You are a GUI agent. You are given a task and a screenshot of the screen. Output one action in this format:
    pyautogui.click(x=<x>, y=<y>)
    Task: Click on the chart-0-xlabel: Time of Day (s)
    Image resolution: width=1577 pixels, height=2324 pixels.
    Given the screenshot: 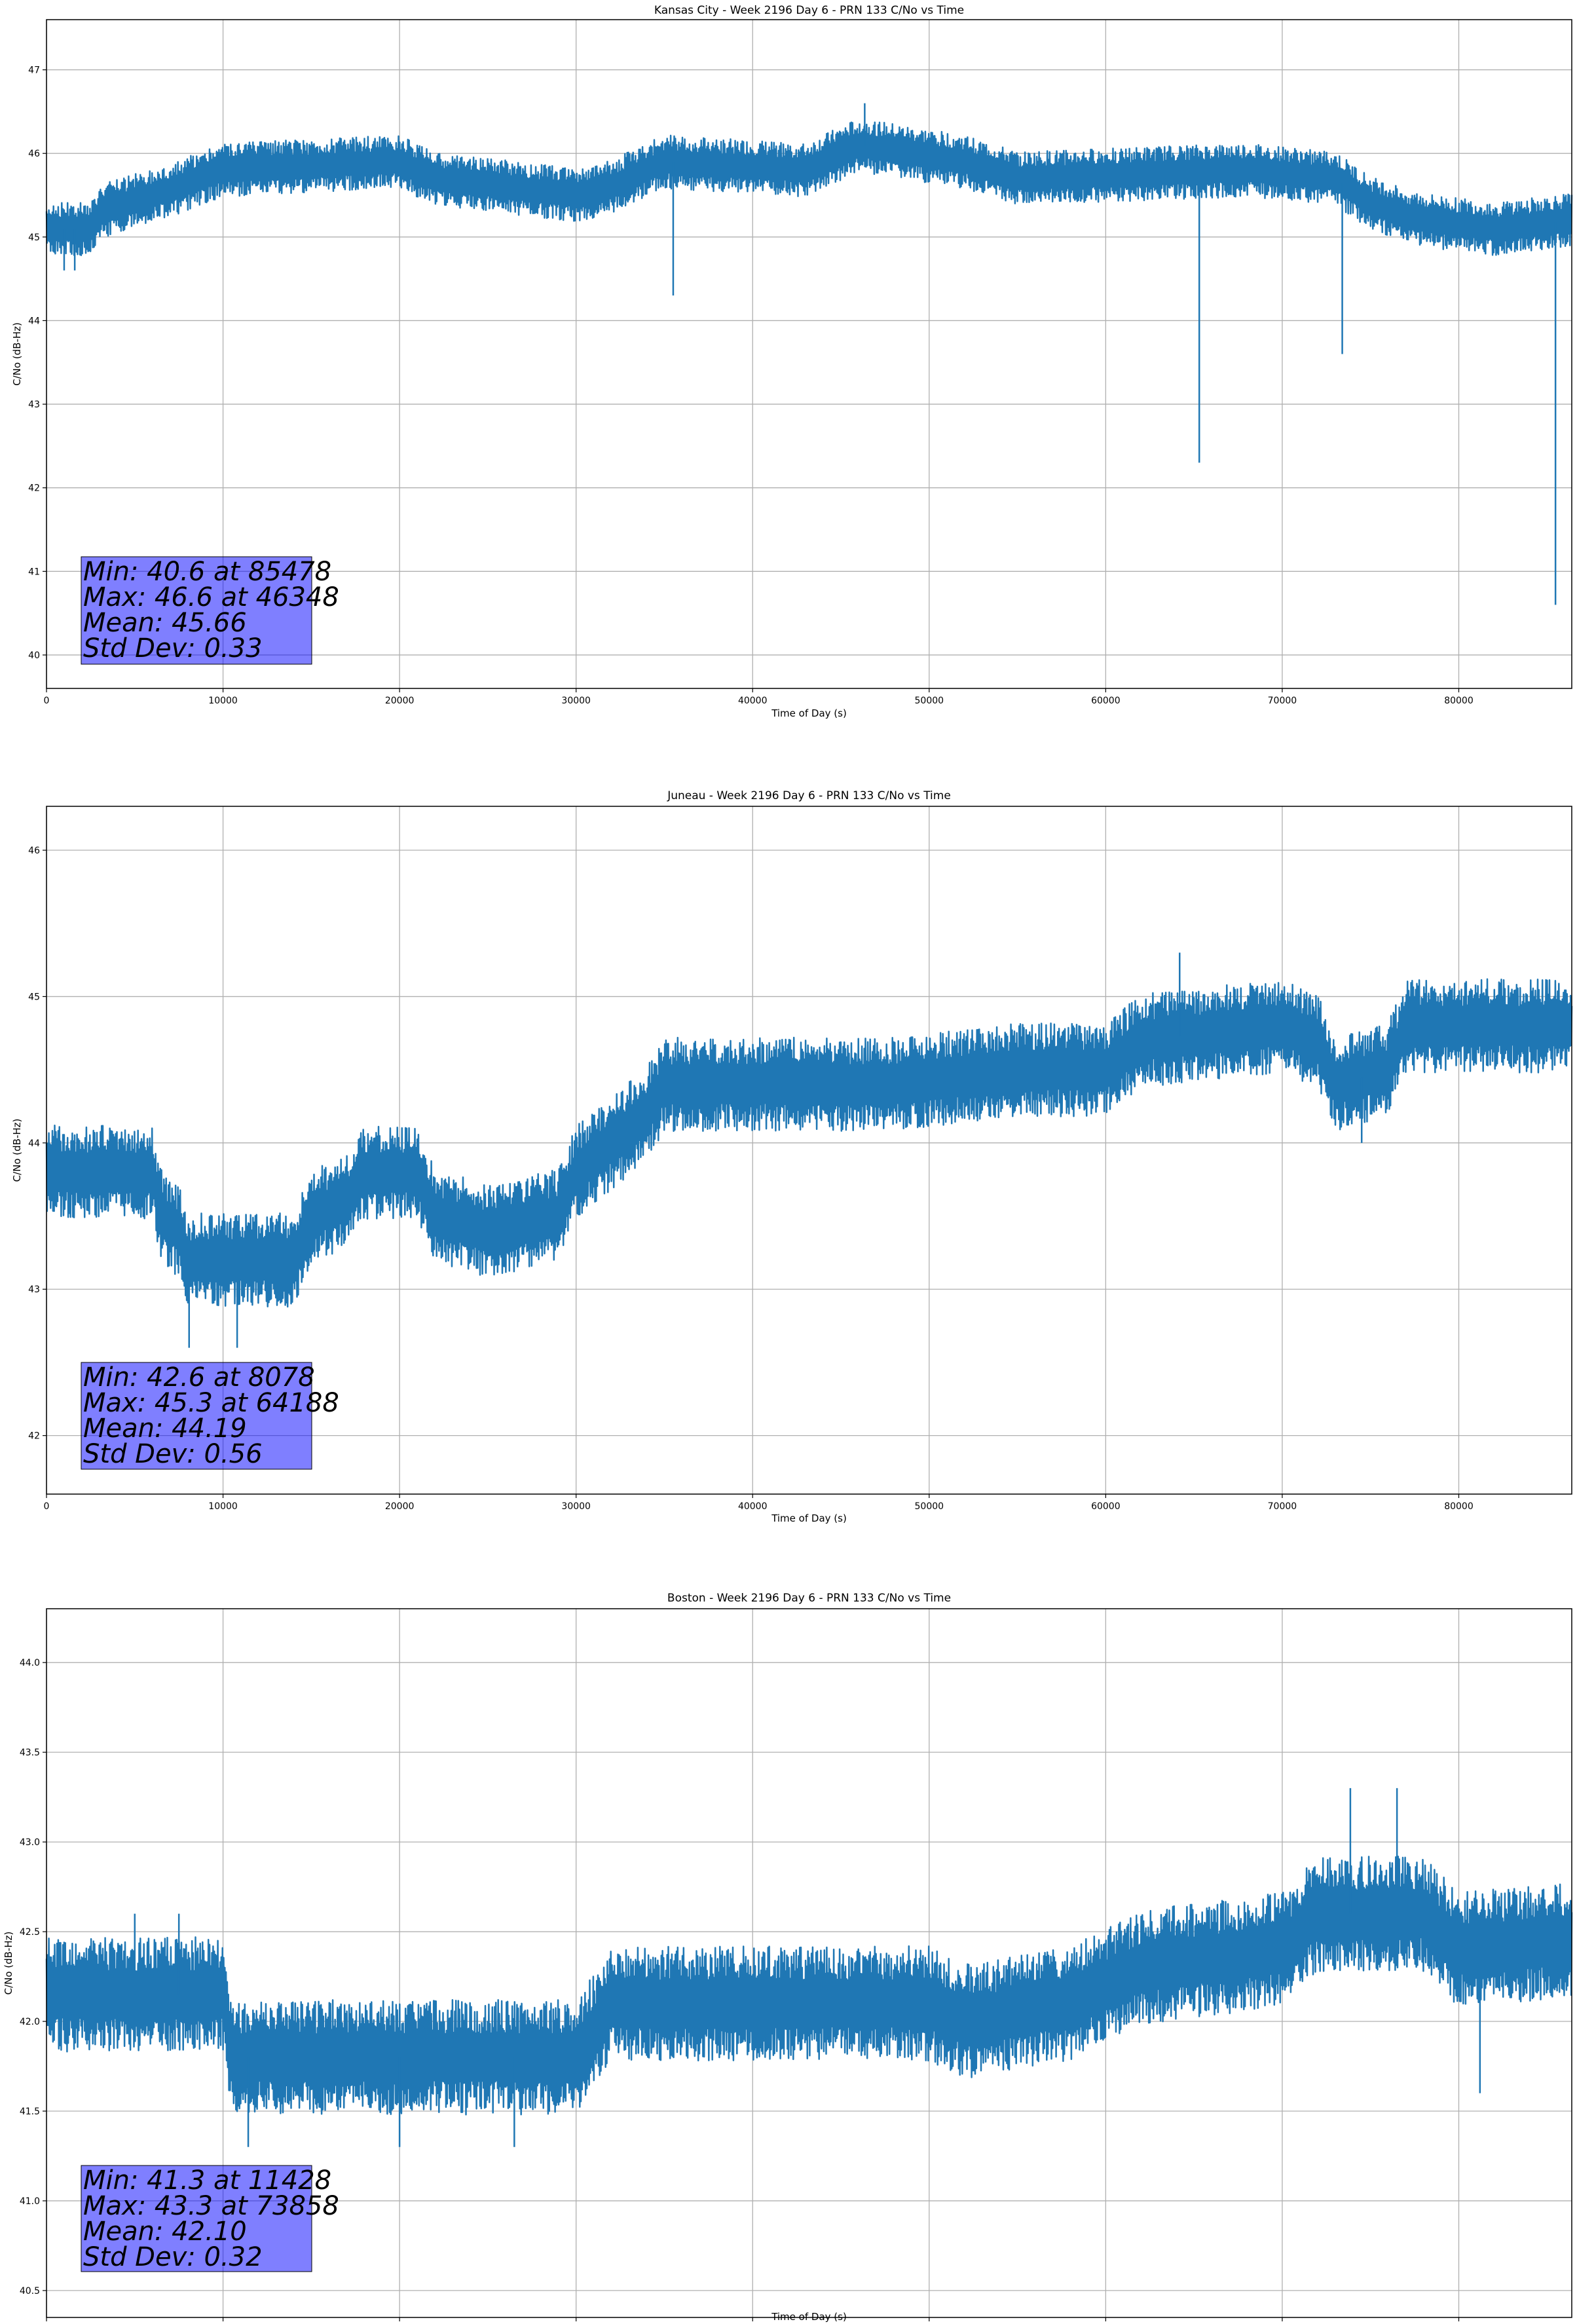 What is the action you would take?
    pyautogui.click(x=809, y=713)
    